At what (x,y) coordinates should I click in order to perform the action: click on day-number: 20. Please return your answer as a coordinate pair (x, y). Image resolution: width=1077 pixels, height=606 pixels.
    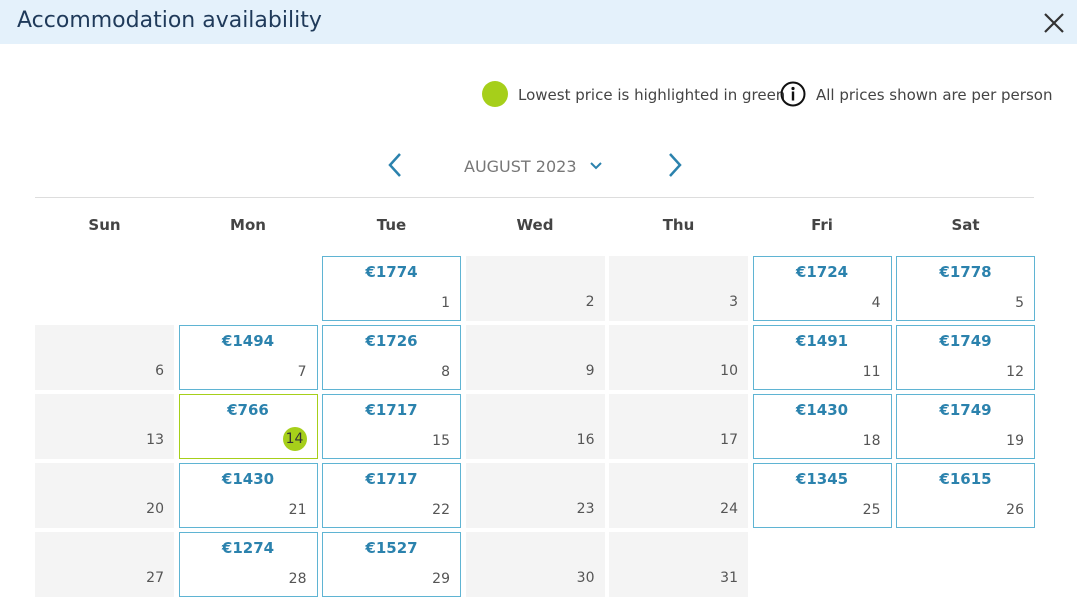
    Looking at the image, I should click on (155, 509).